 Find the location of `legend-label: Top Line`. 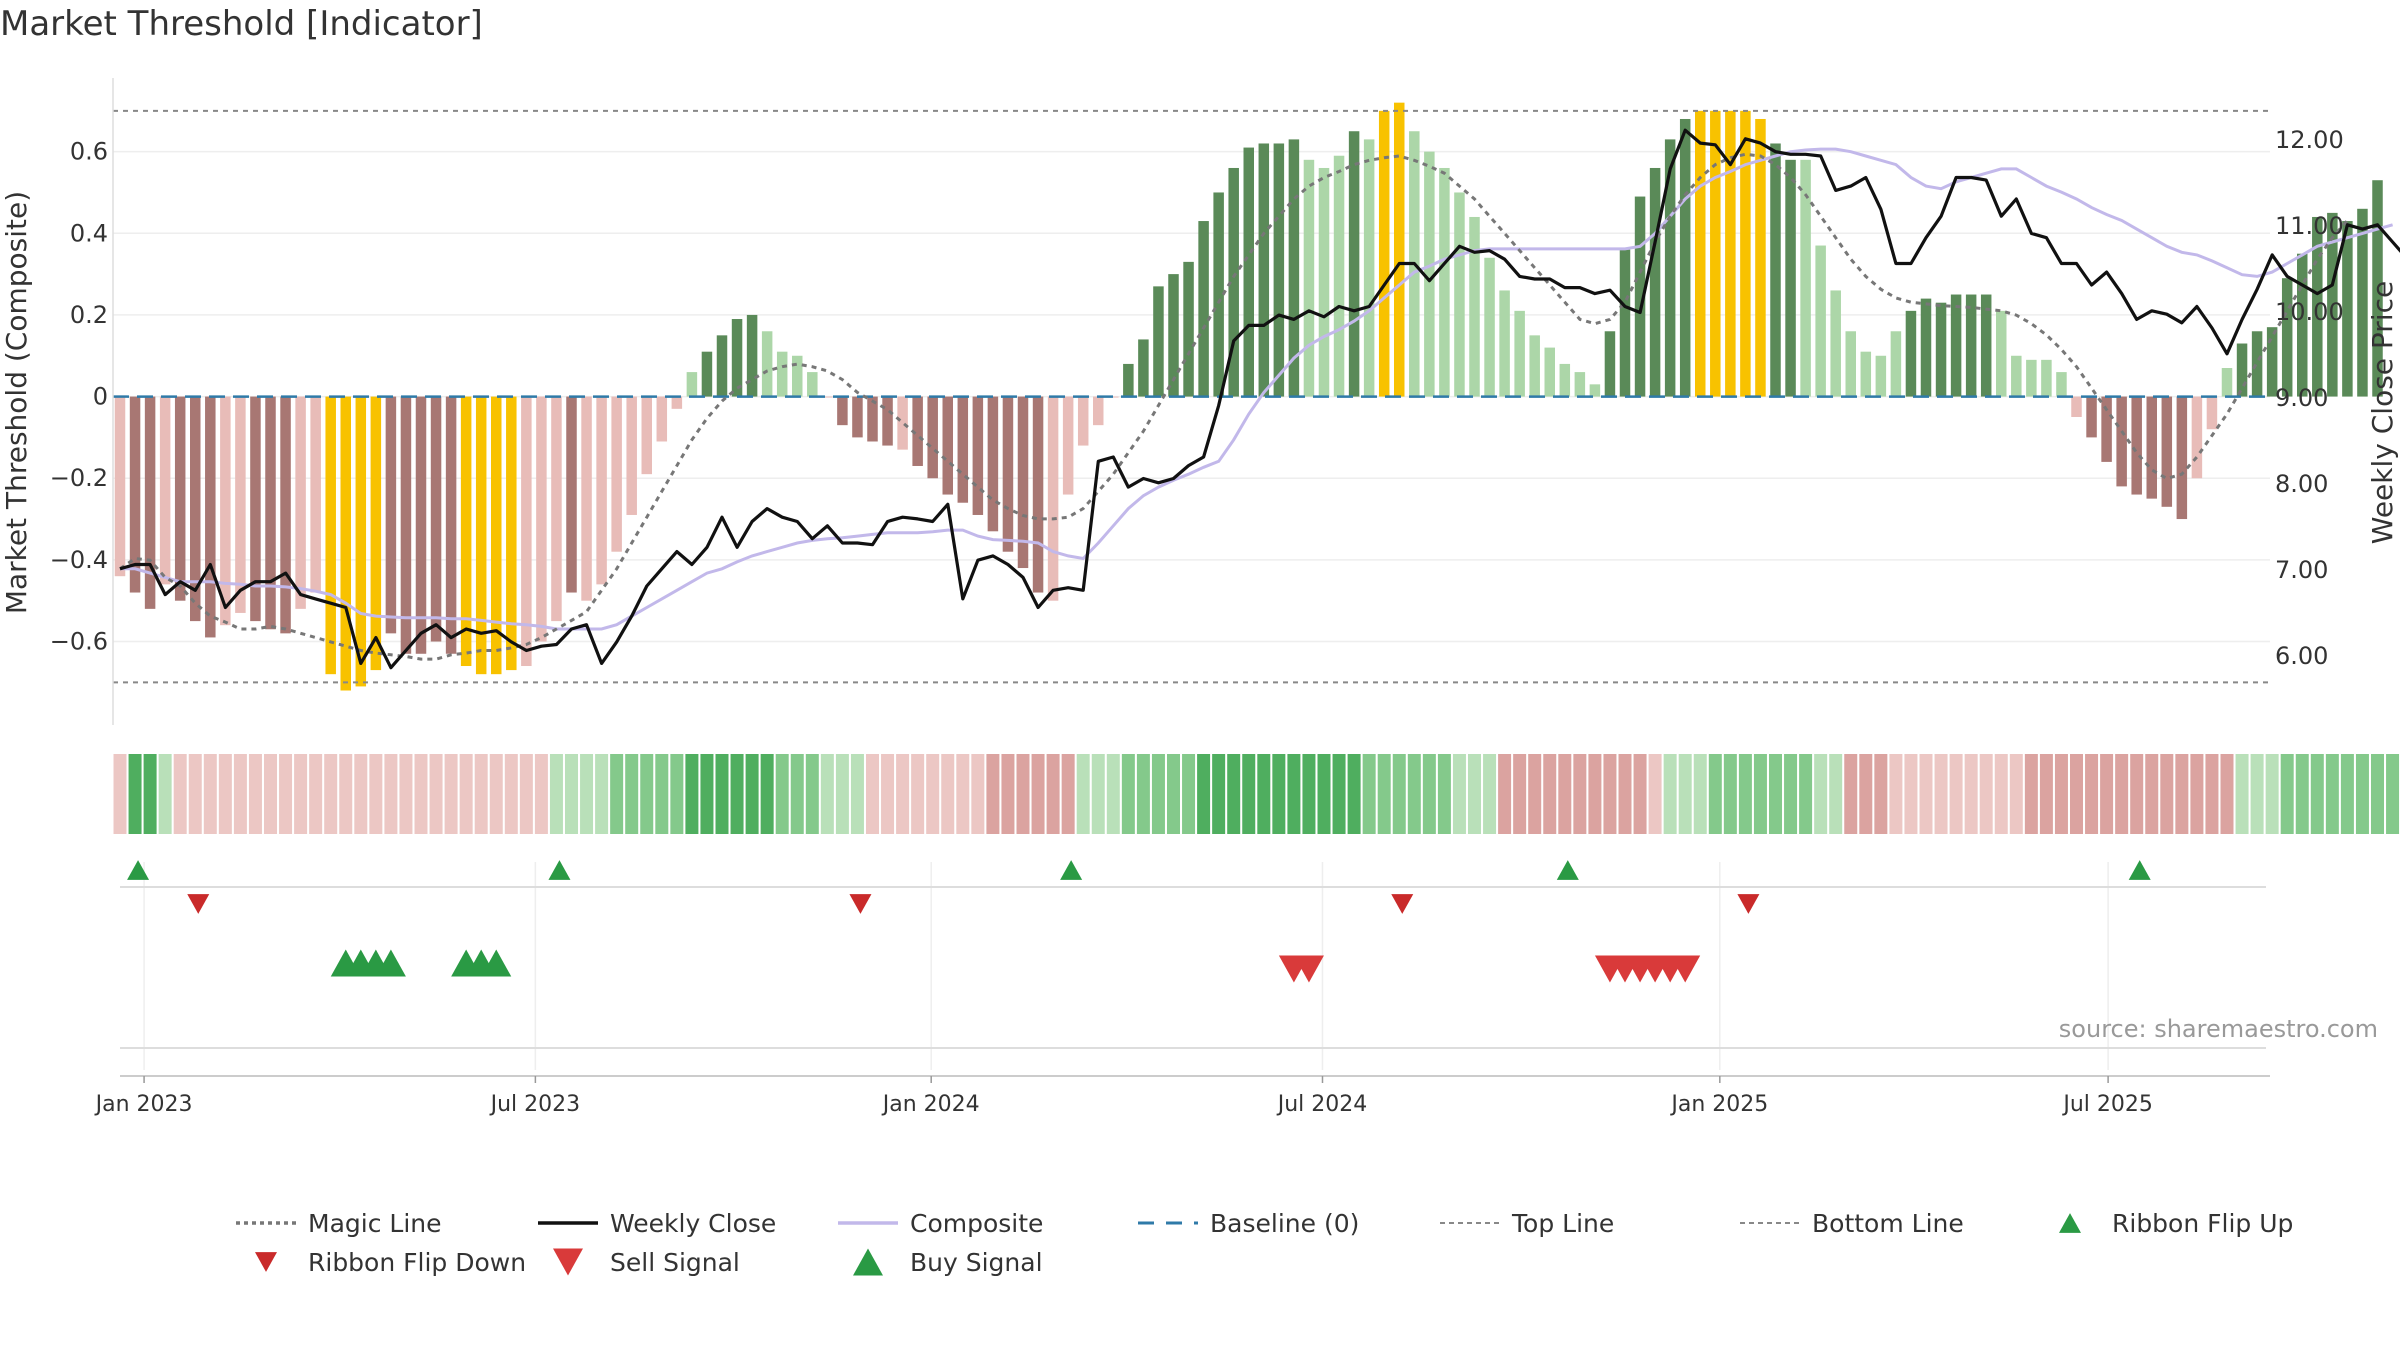

legend-label: Top Line is located at coordinates (1562, 1223).